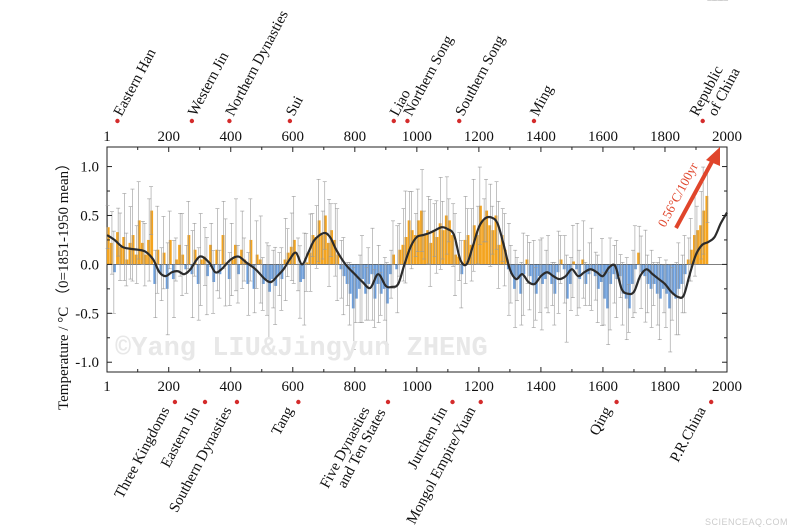 This screenshot has height=530, width=800. Describe the element at coordinates (601, 421) in the screenshot. I see `dynasty-label-bottom: Qing` at that location.